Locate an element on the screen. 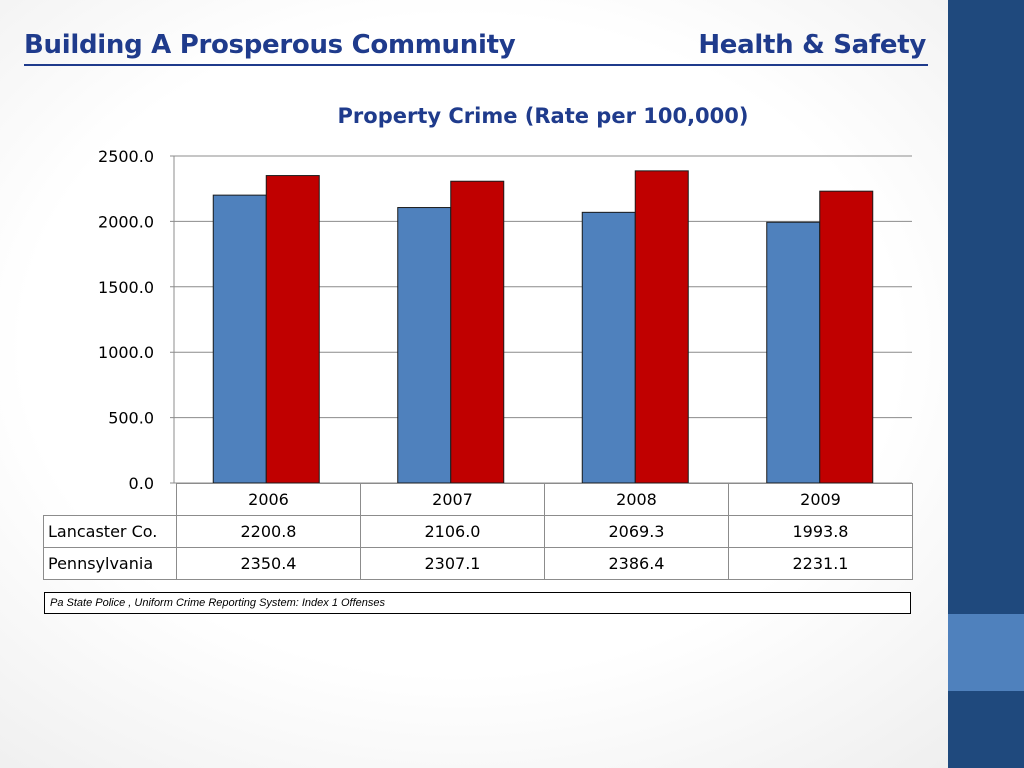  y-tick-label: 500.0 is located at coordinates (131, 418).